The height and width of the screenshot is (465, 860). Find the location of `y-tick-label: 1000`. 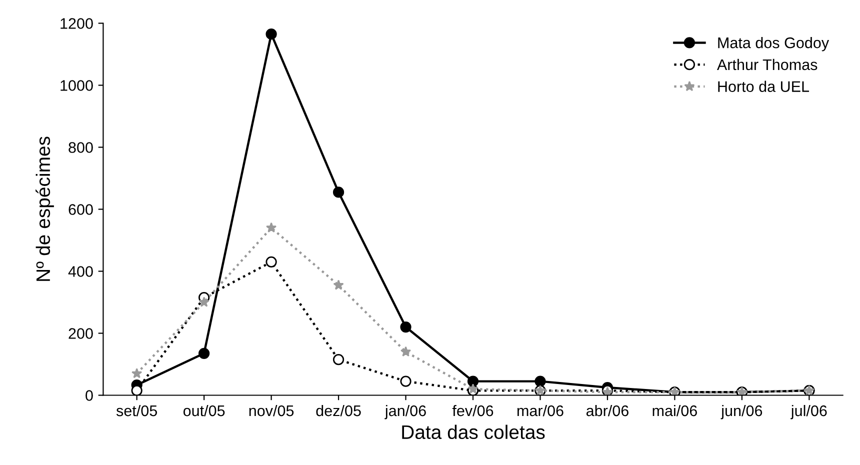

y-tick-label: 1000 is located at coordinates (76, 85).